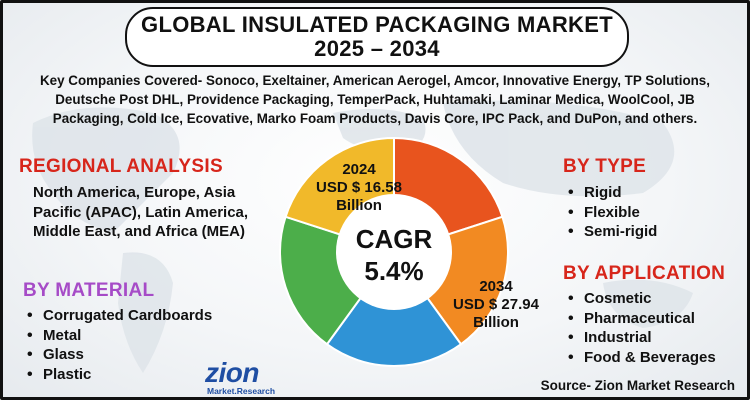 This screenshot has width=750, height=400. I want to click on label-2024-unit: Billion, so click(359, 205).